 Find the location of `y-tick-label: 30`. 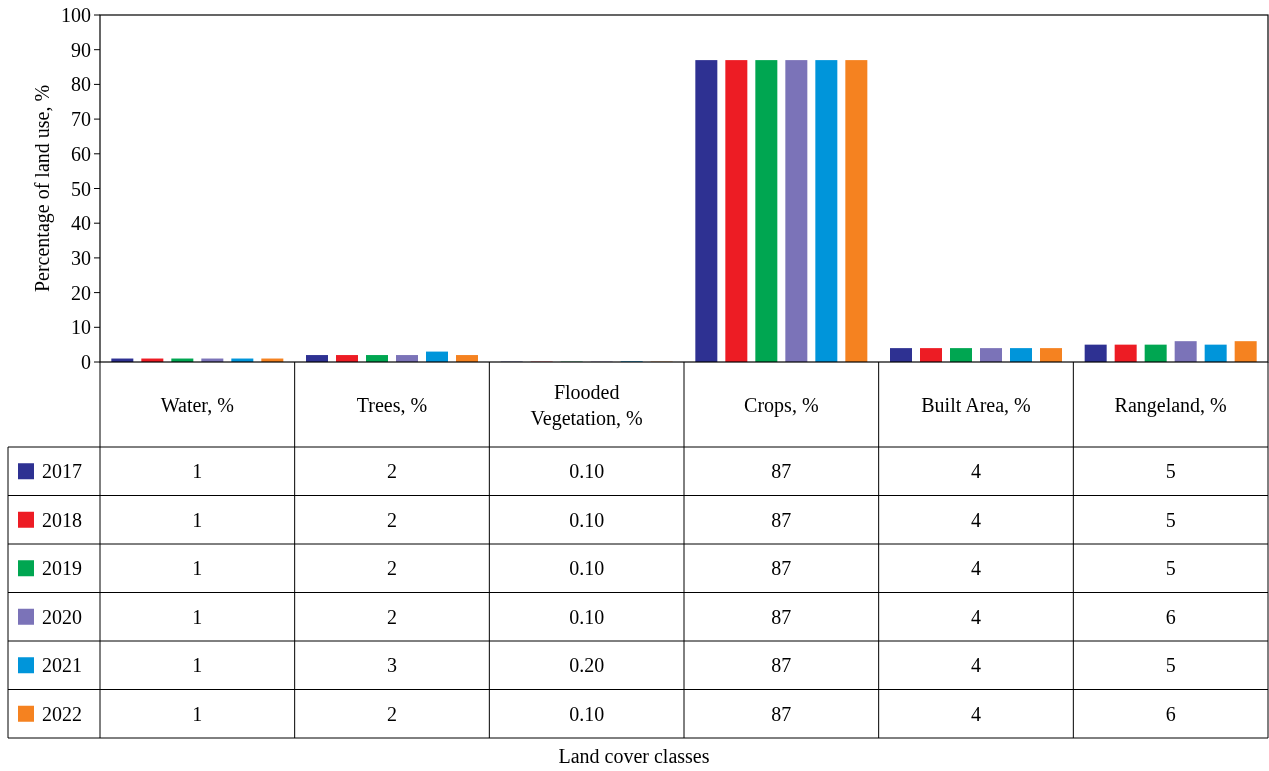

y-tick-label: 30 is located at coordinates (81, 257).